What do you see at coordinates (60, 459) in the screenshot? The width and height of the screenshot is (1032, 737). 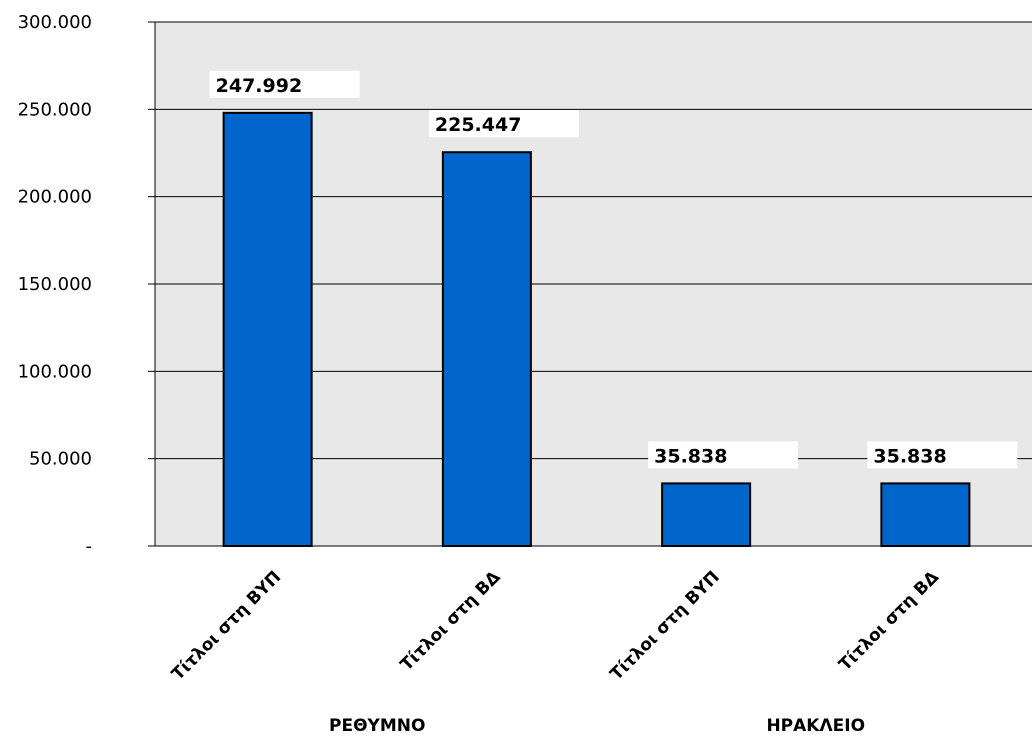 I see `y-tick-label: 50.000` at bounding box center [60, 459].